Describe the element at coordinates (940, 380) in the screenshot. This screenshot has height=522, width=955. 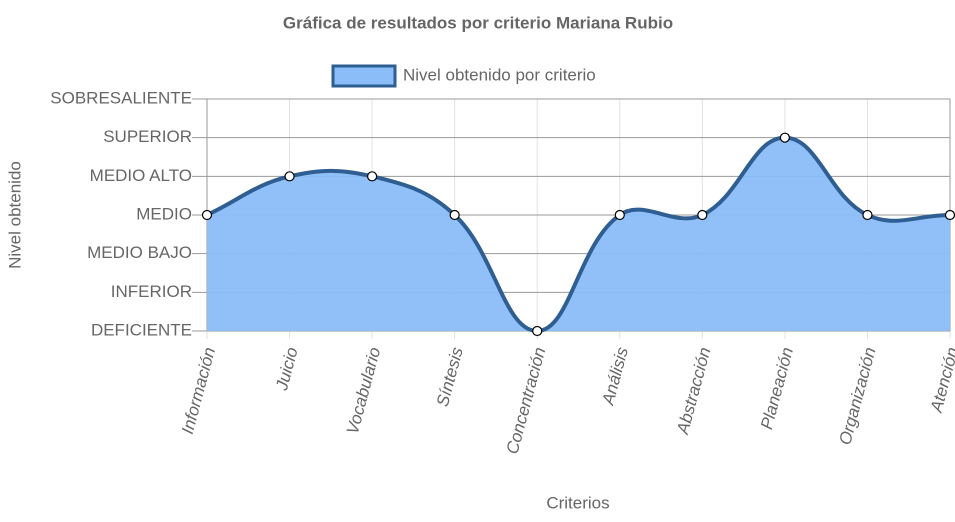
I see `x-tick-label: Atención` at that location.